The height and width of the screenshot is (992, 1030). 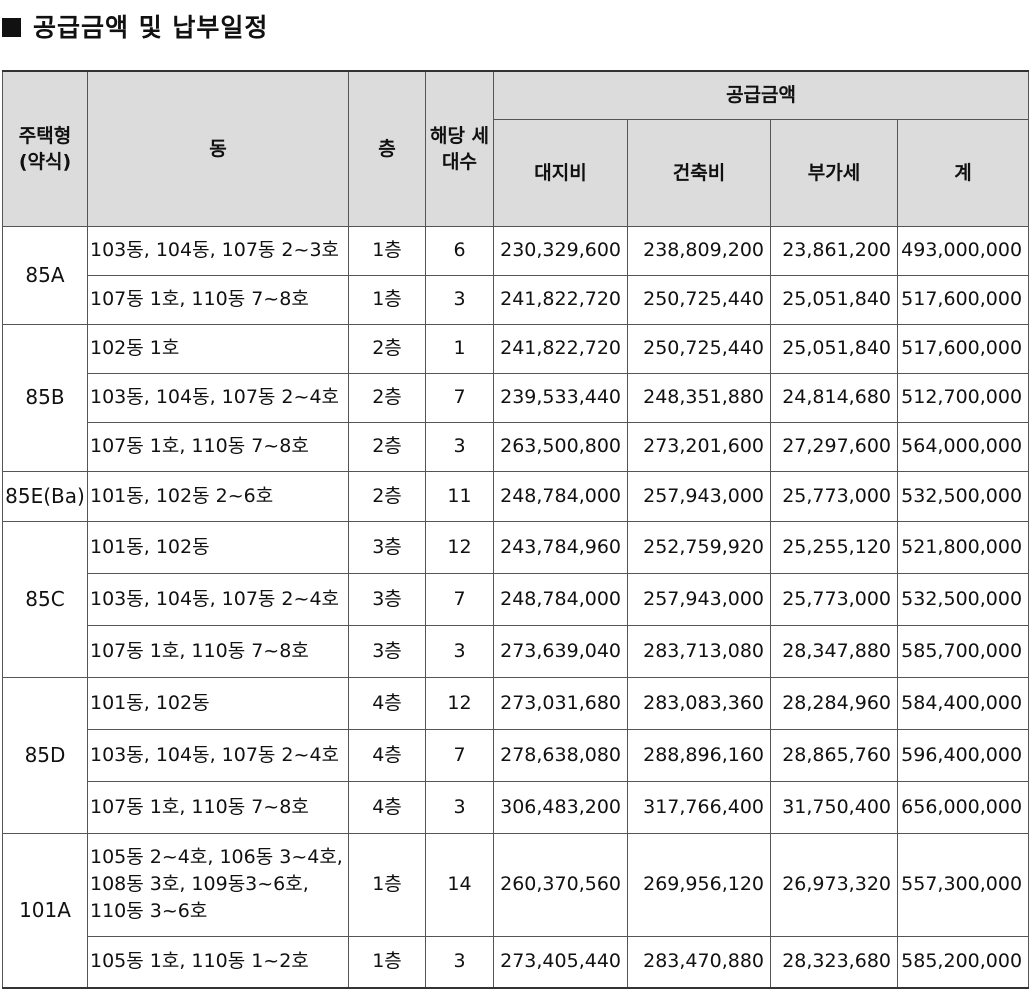 What do you see at coordinates (560, 651) in the screenshot?
I see `land-cell: 273,639,040` at bounding box center [560, 651].